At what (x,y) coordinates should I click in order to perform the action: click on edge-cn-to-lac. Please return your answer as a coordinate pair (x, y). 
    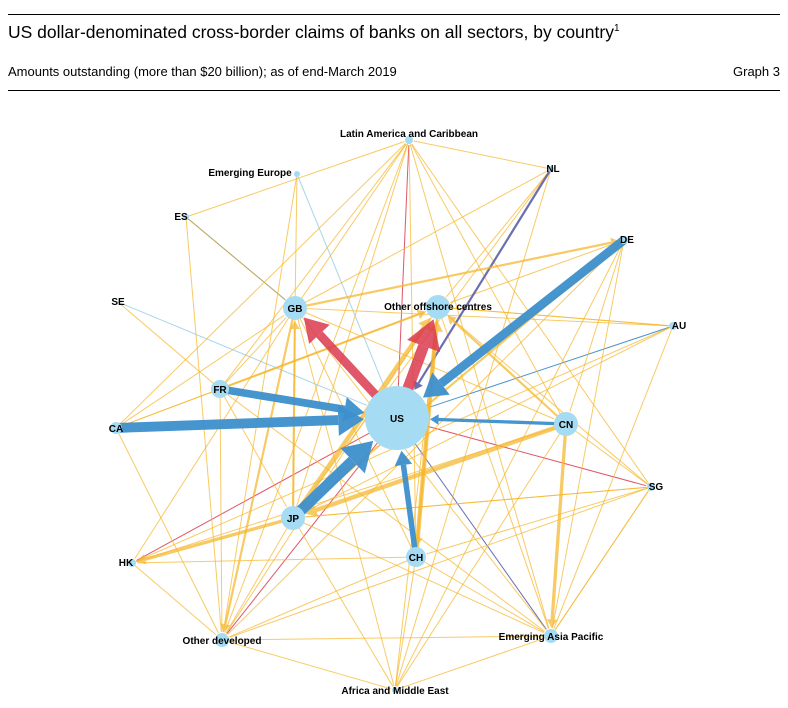
    Looking at the image, I should click on (488, 284).